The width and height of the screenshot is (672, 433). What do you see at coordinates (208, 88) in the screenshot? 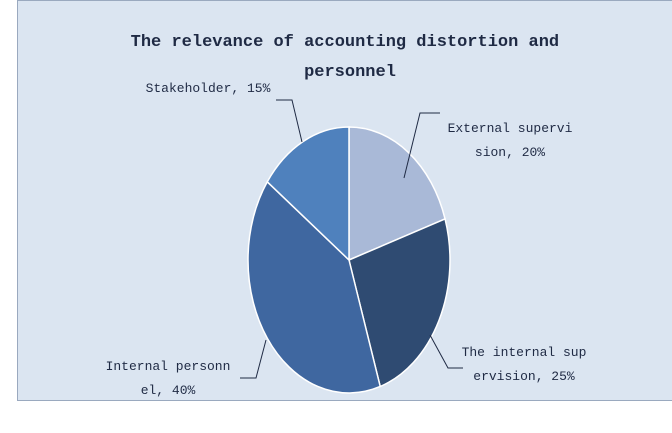
I see `data-label: Stakeholder, 15%` at bounding box center [208, 88].